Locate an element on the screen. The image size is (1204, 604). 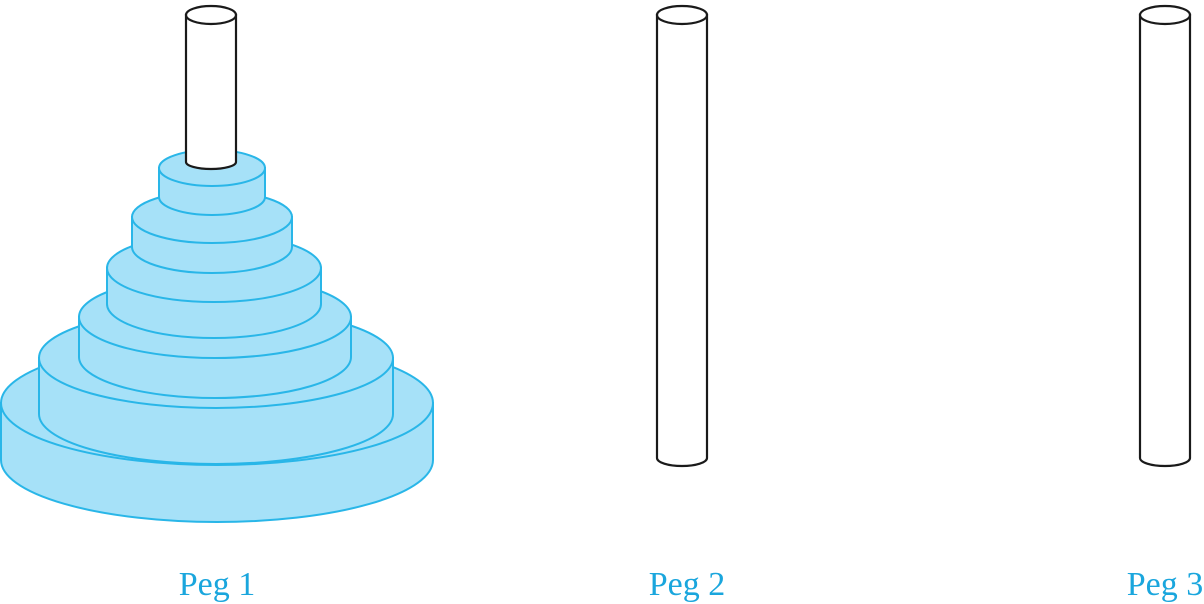
peg-3-rod is located at coordinates (1165, 236).